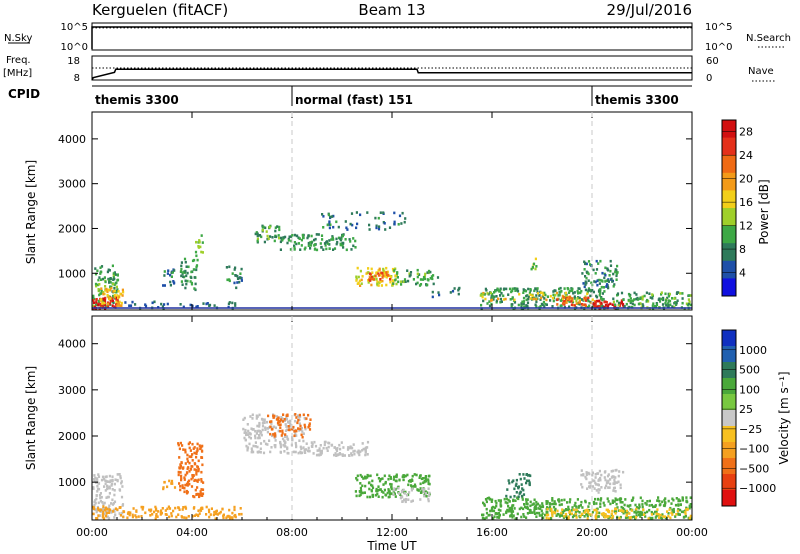 The height and width of the screenshot is (554, 800). Describe the element at coordinates (74, 47) in the screenshot. I see `nsky-tick-bottom: 10^0` at that location.